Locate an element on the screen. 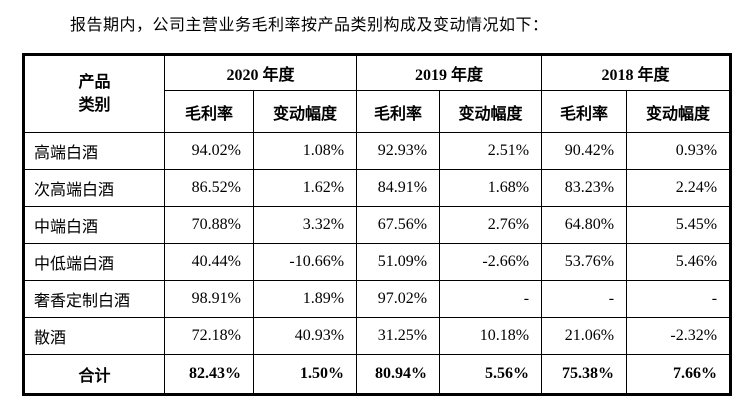  header-year-2018: 2018 年度 is located at coordinates (636, 72).